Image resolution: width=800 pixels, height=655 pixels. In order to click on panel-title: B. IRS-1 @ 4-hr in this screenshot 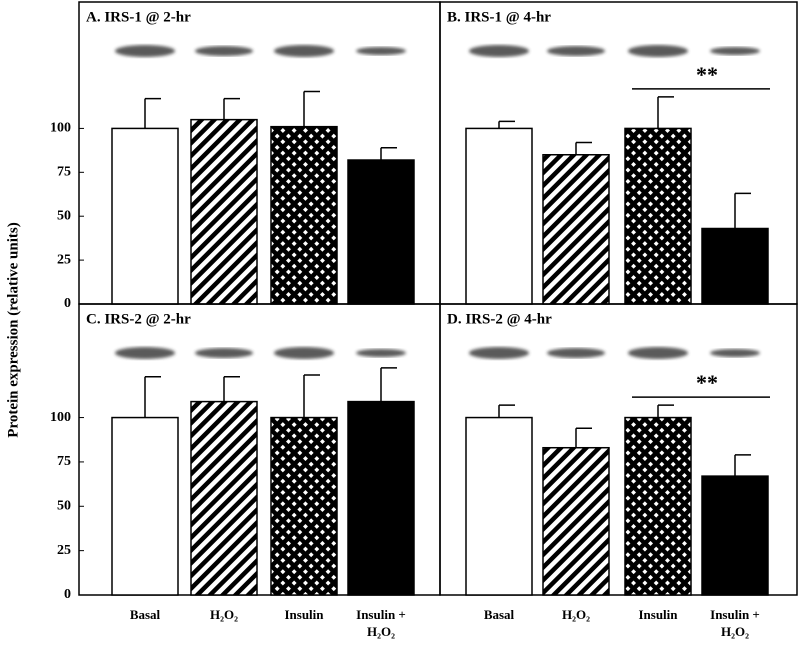, I will do `click(499, 17)`.